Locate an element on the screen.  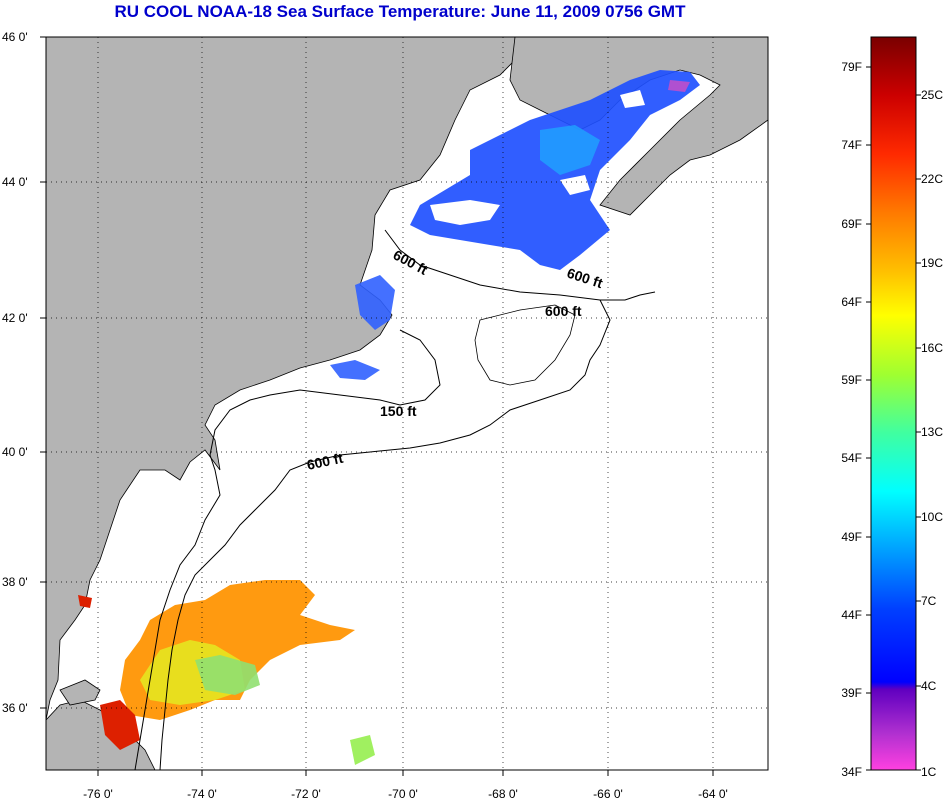
colorbar-f-label: 64F is located at coordinates (851, 302).